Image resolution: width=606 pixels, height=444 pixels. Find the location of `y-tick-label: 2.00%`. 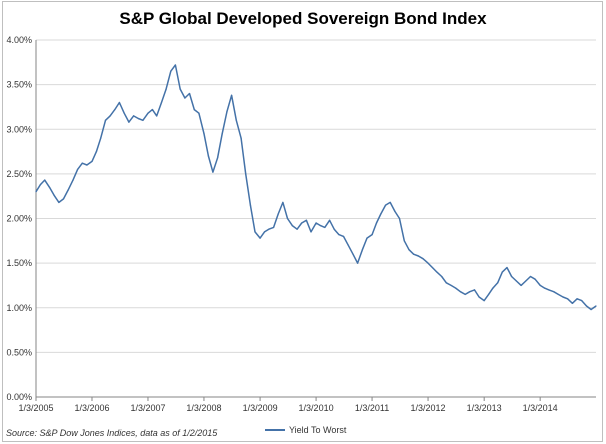

y-tick-label: 2.00% is located at coordinates (19, 219).